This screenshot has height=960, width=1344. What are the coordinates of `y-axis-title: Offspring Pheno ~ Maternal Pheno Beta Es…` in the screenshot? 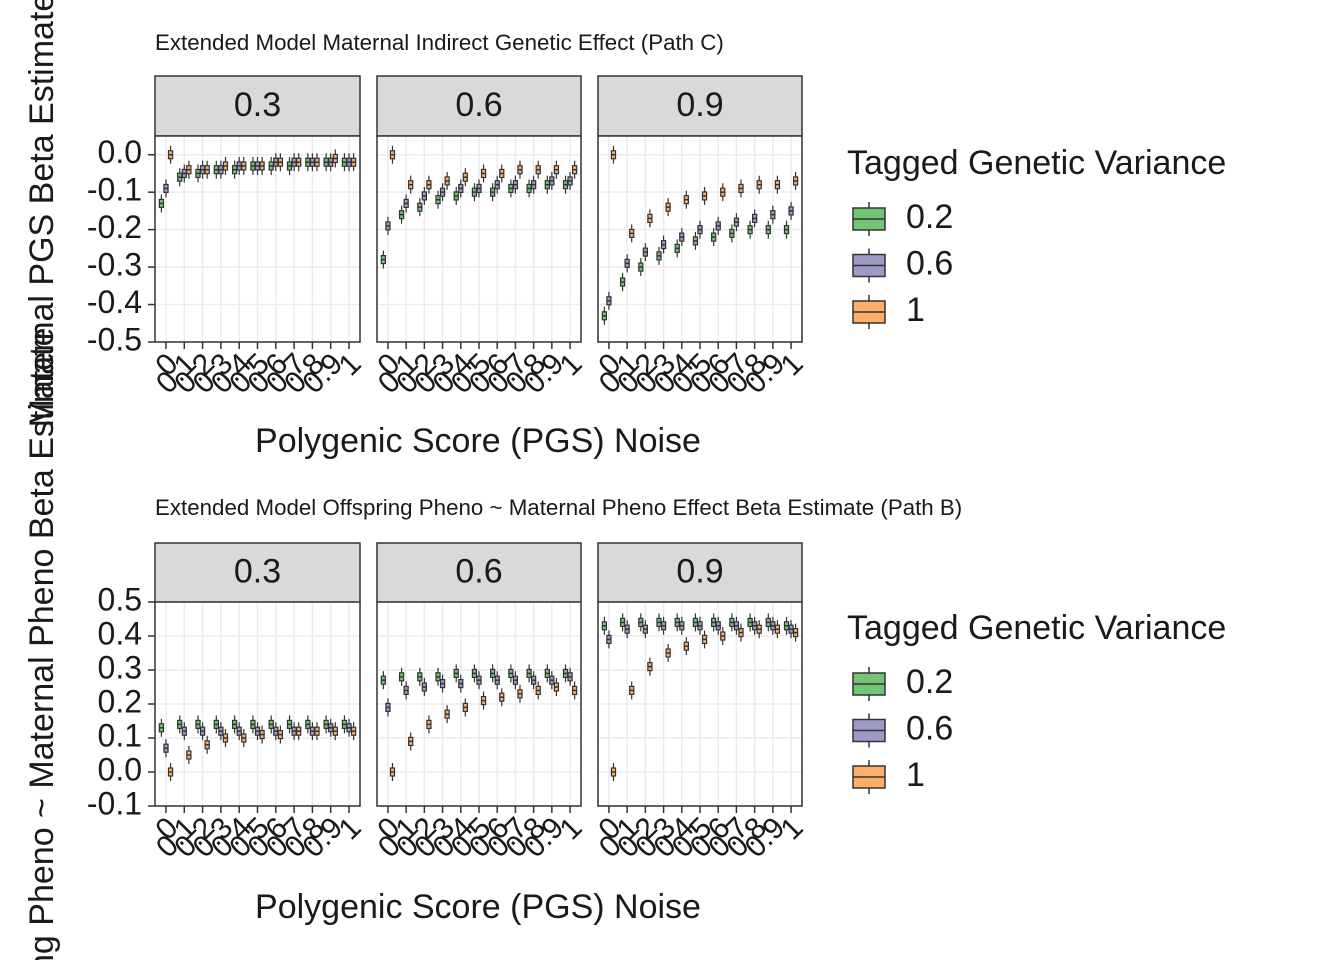 It's located at (42, 644).